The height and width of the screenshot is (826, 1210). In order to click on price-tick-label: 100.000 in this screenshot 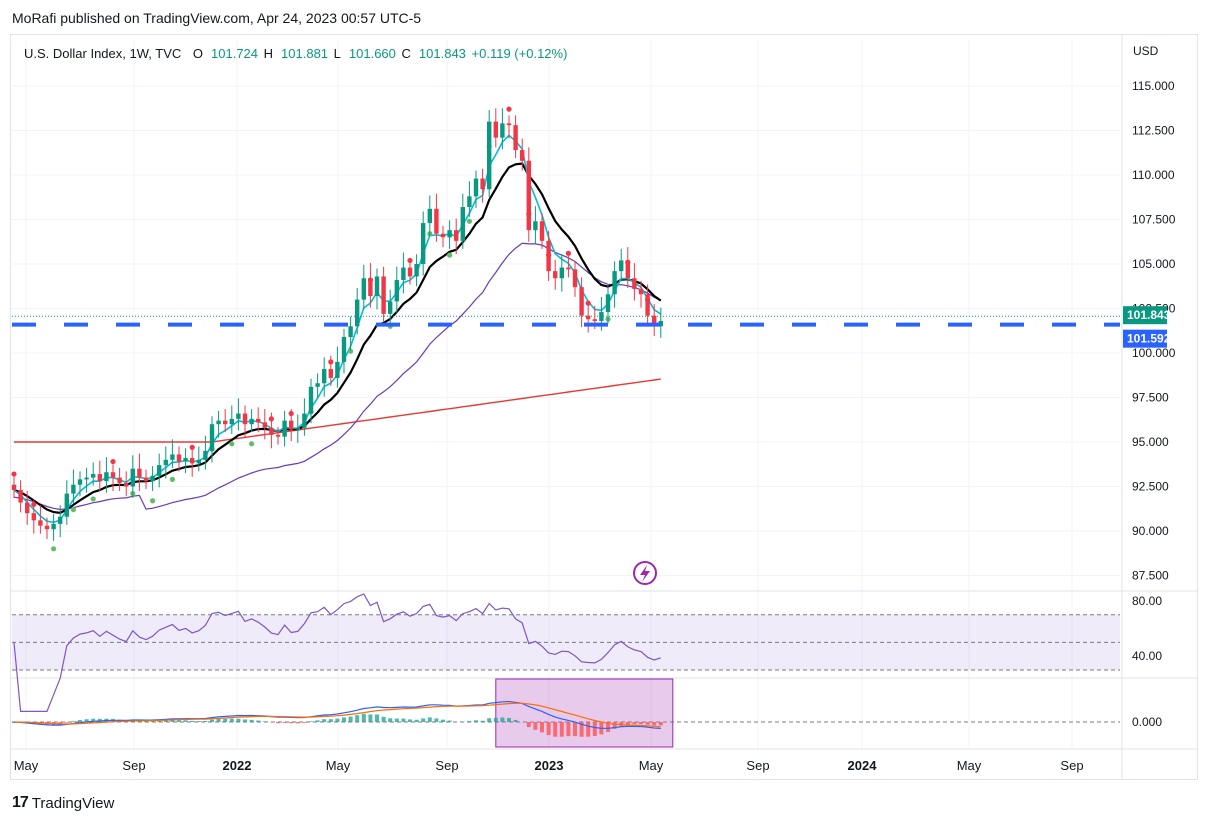, I will do `click(1154, 353)`.